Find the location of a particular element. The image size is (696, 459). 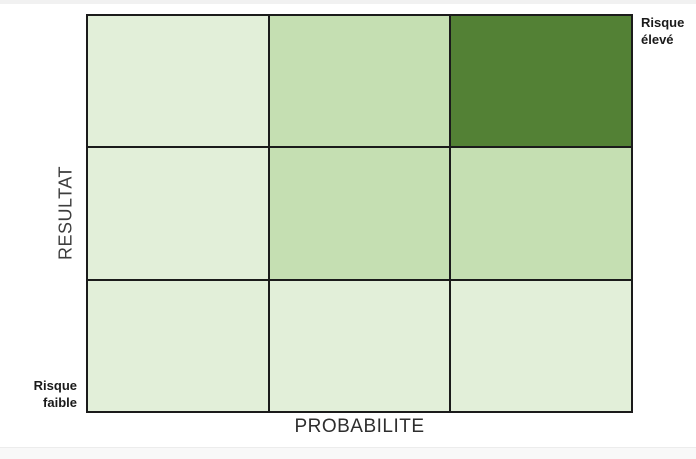

matrix-cell-r3c2 is located at coordinates (359, 345).